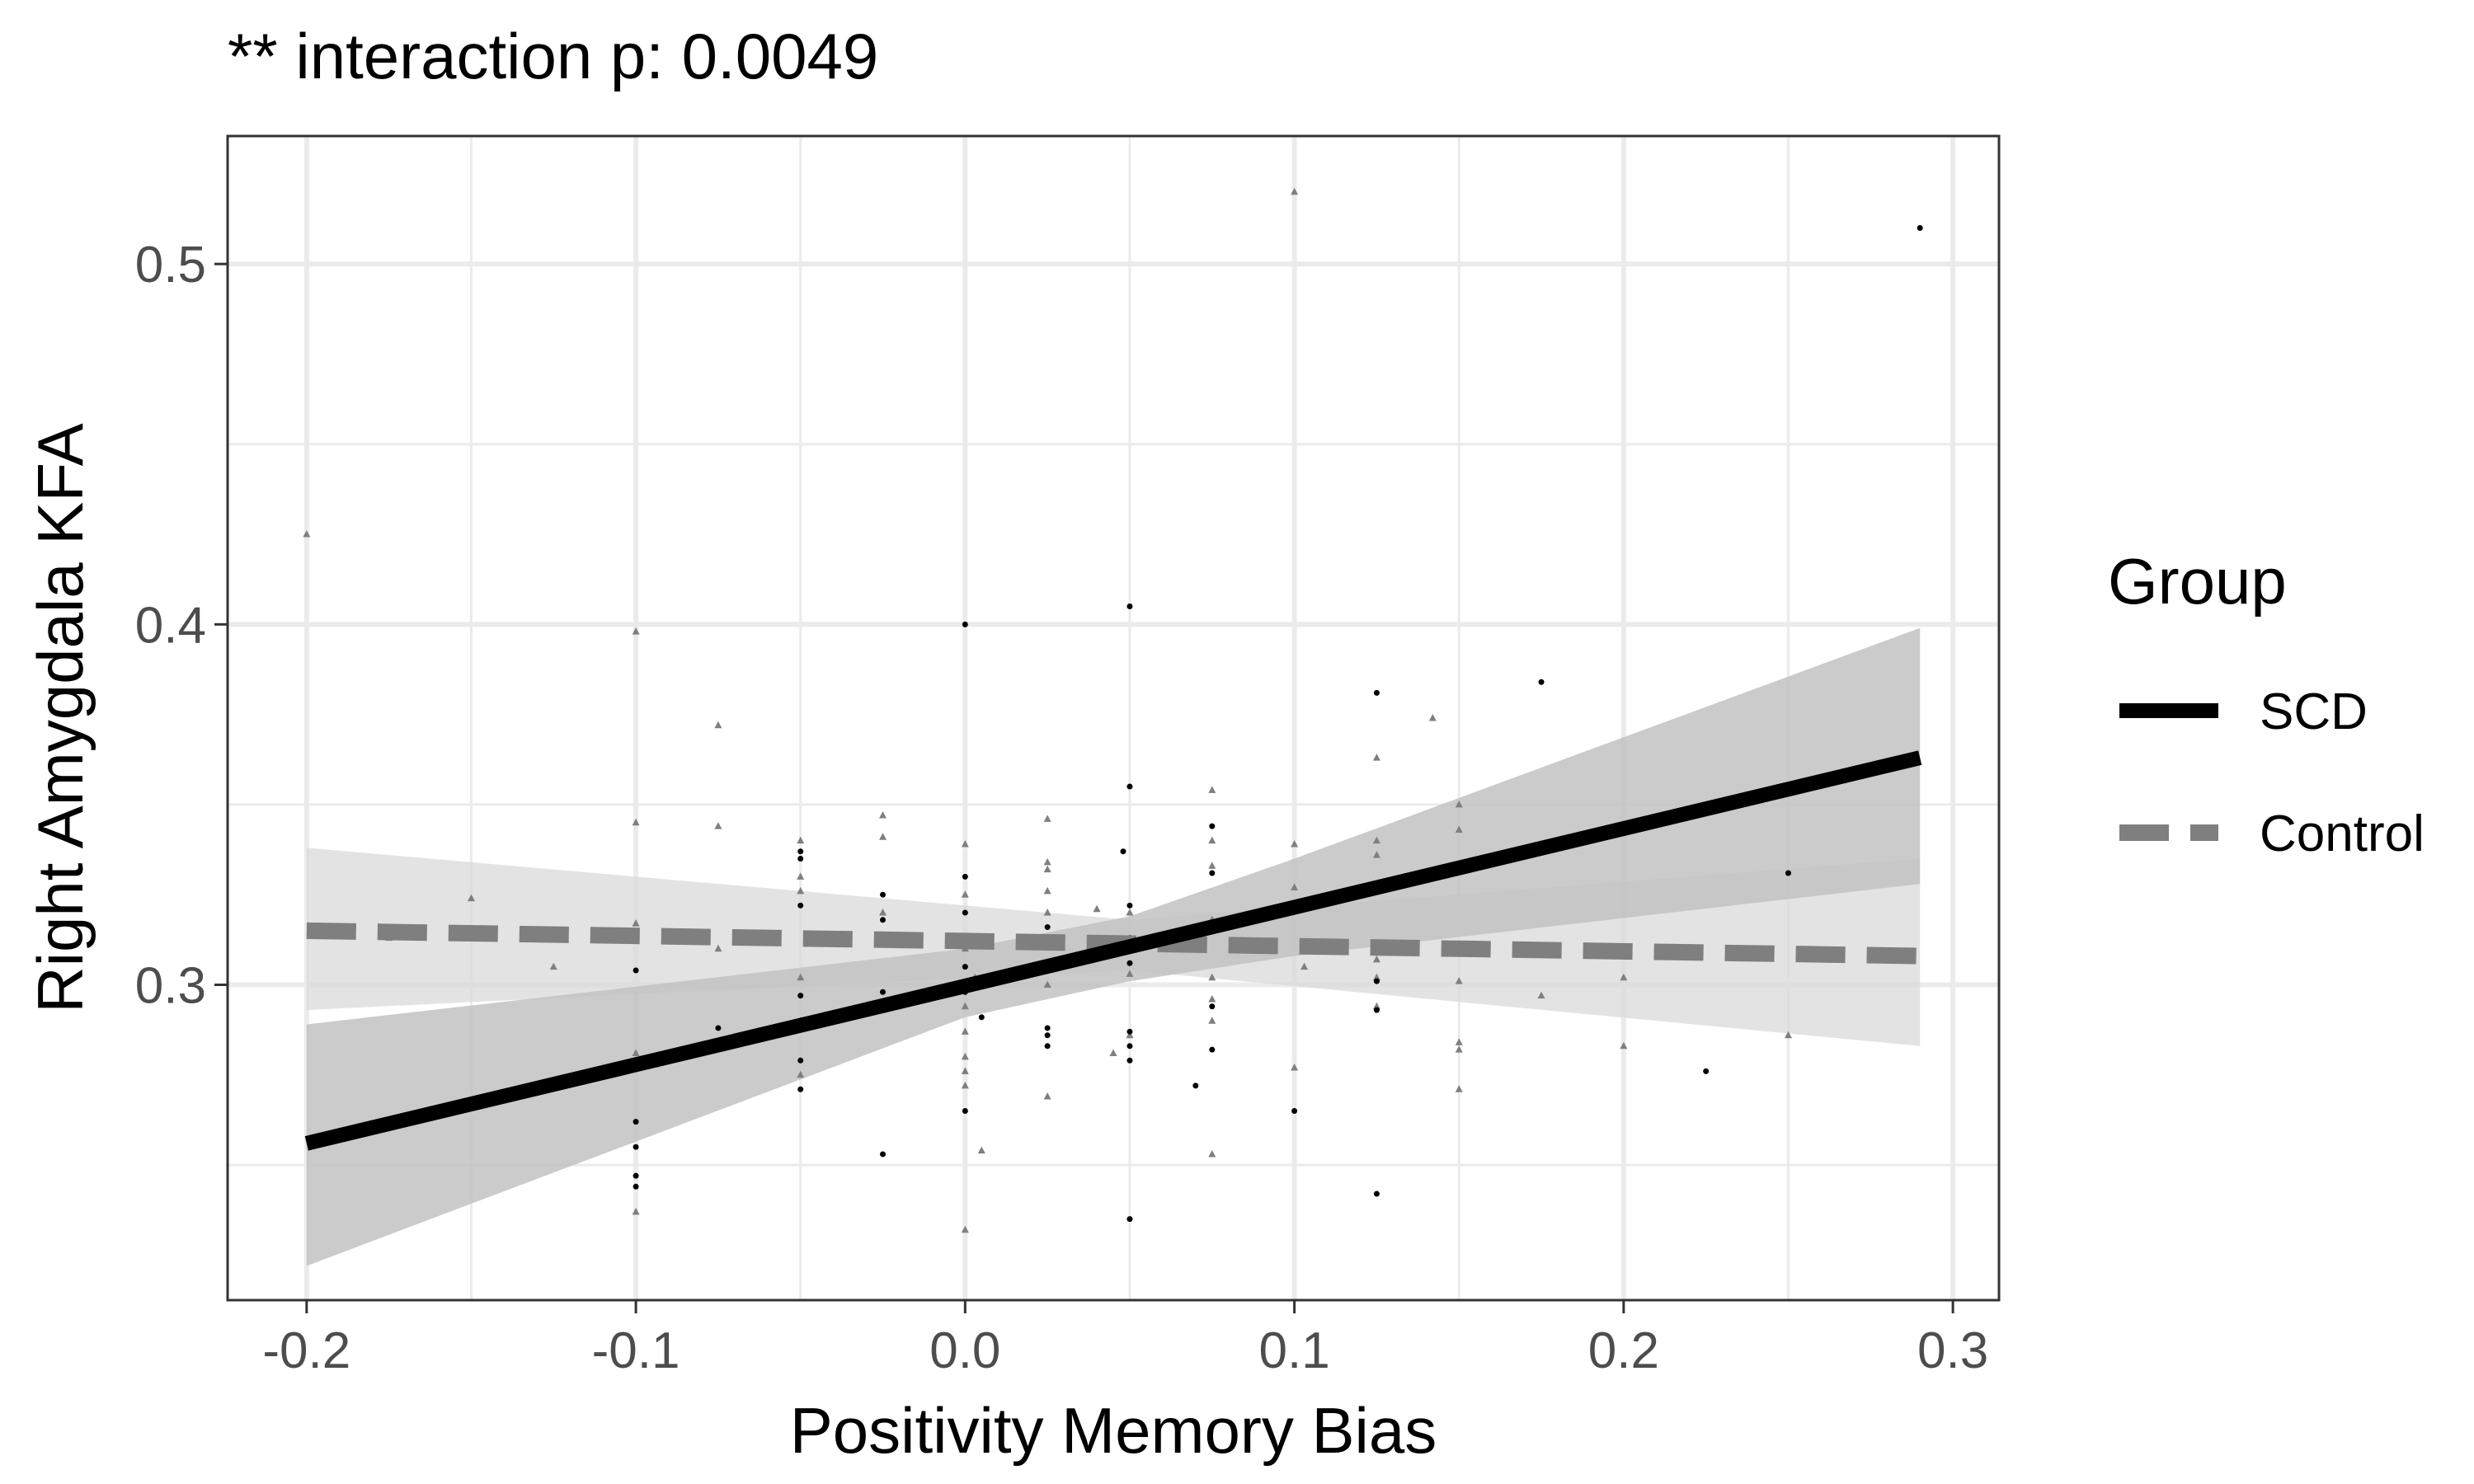  What do you see at coordinates (2314, 711) in the screenshot?
I see `legend-label-scd: SCD` at bounding box center [2314, 711].